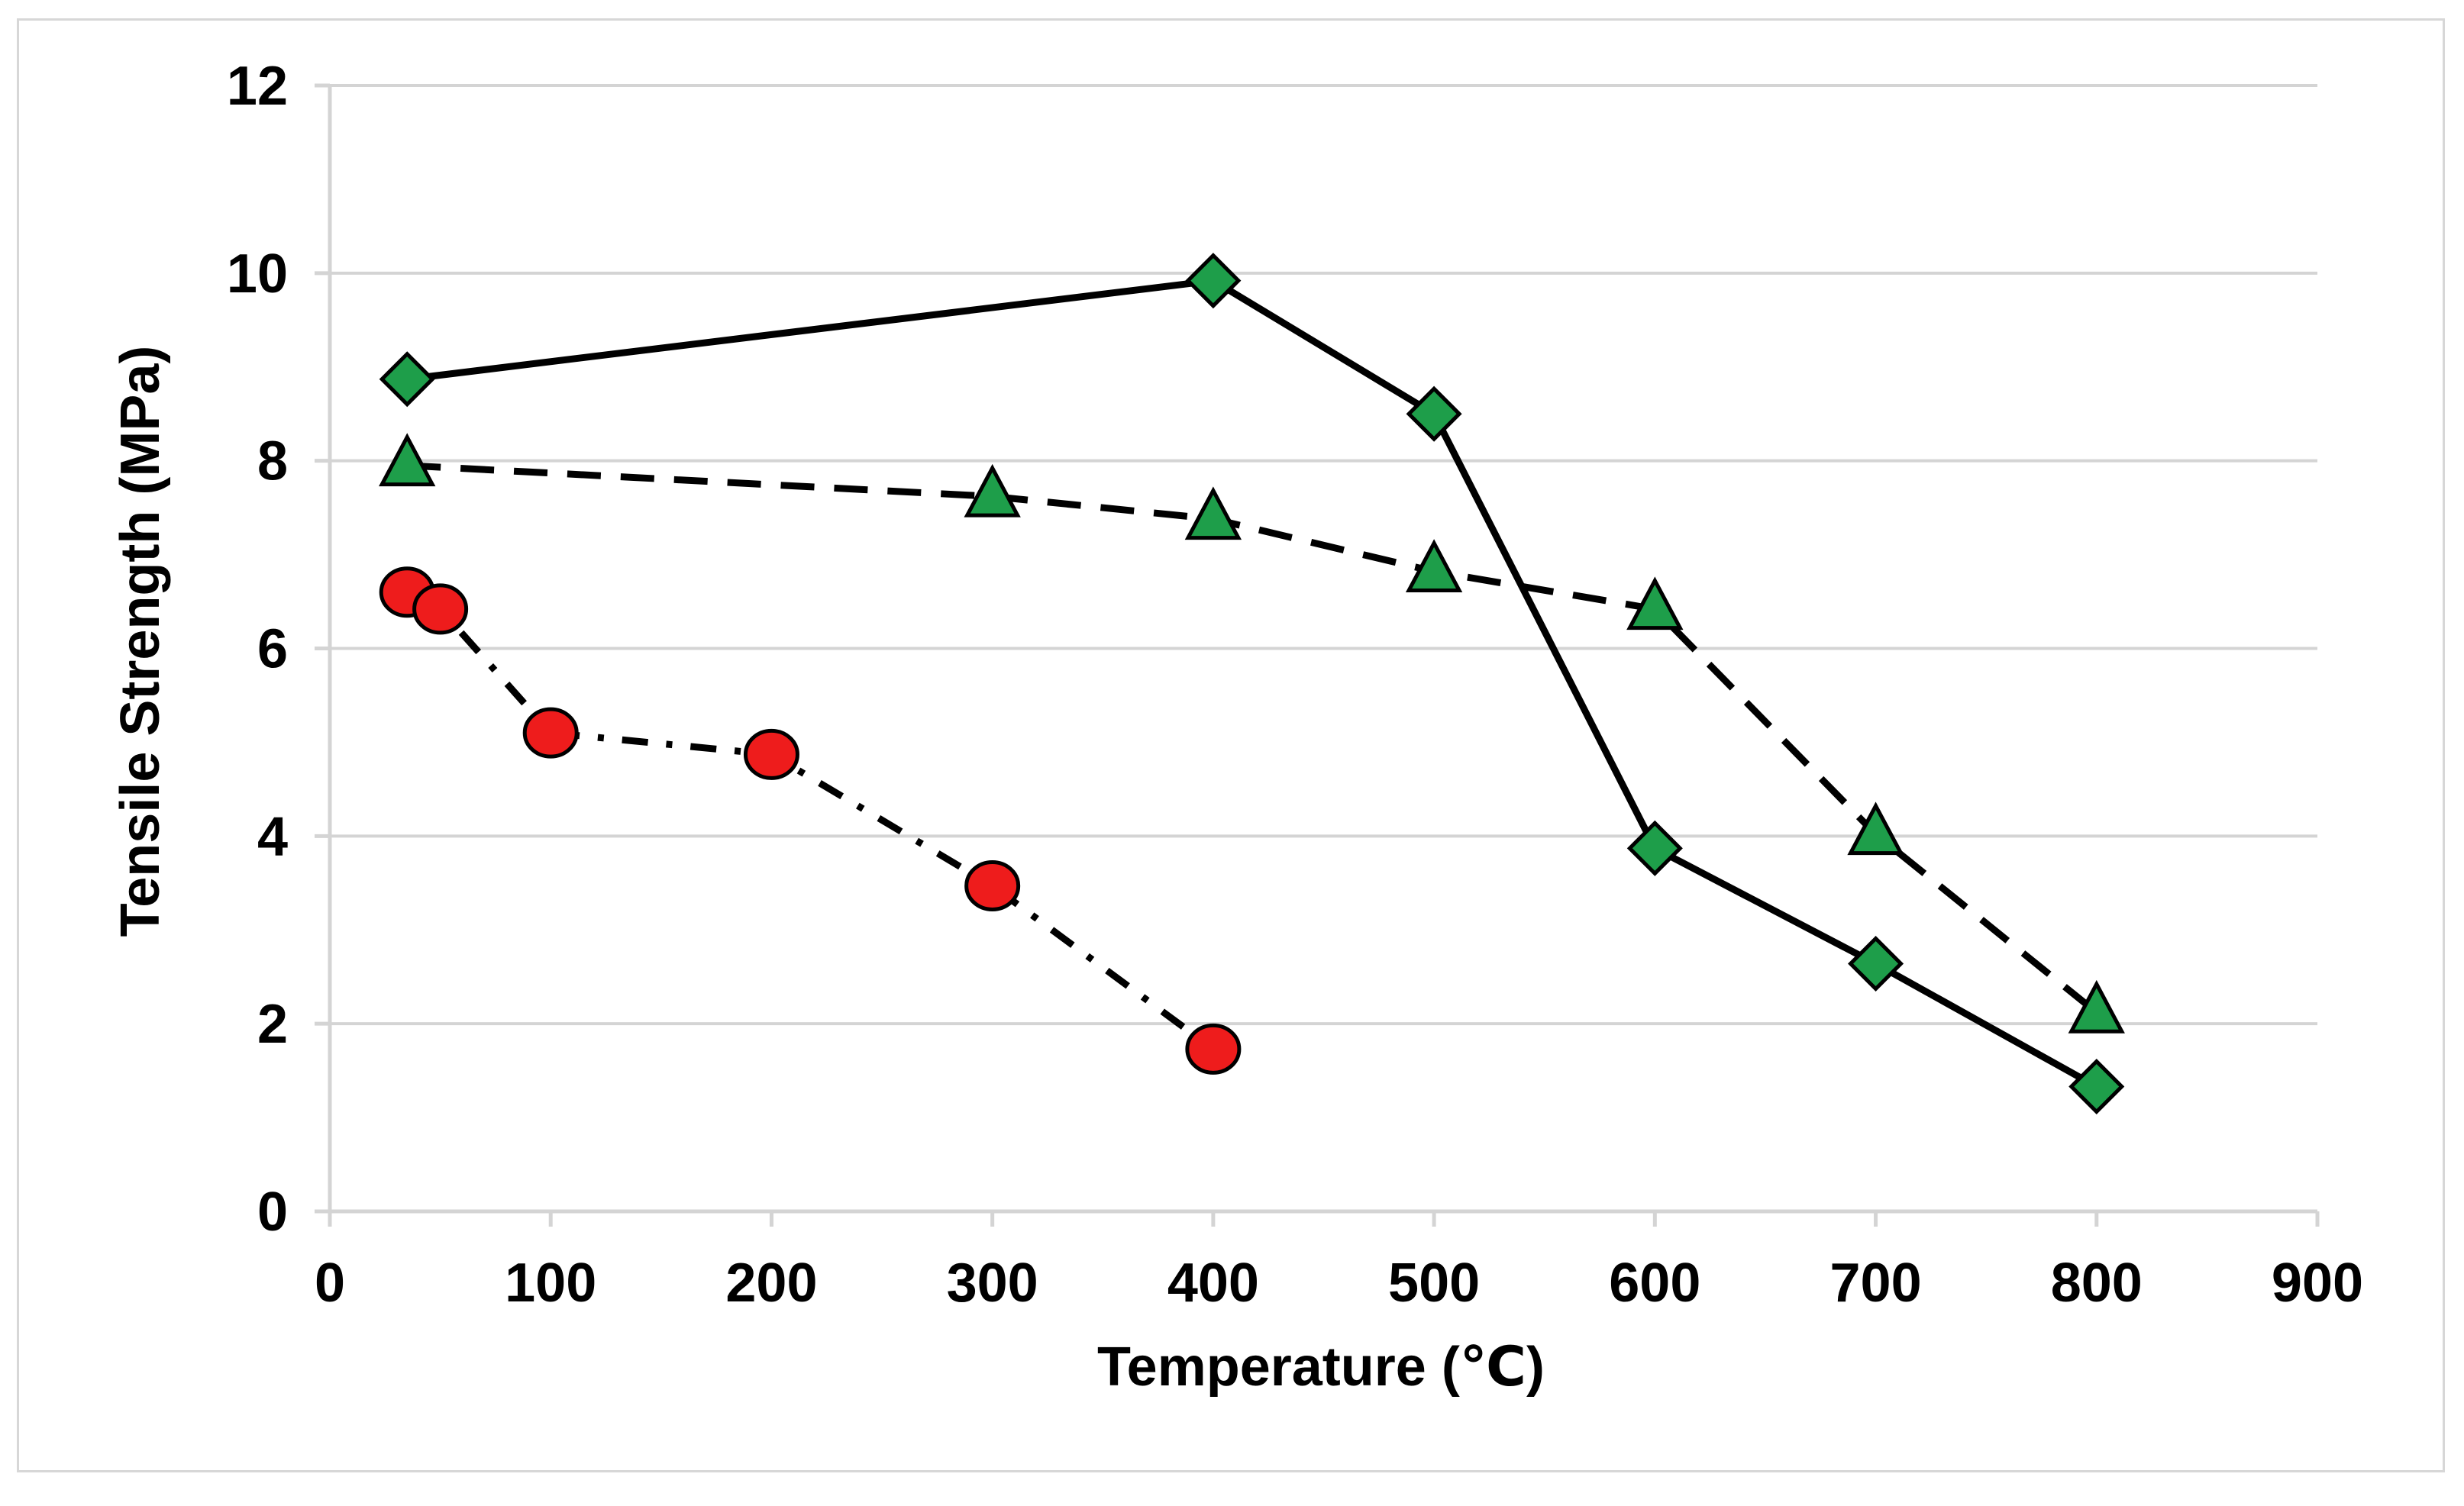 The height and width of the screenshot is (1506, 2464). I want to click on y-tick-label-0: 0, so click(272, 1212).